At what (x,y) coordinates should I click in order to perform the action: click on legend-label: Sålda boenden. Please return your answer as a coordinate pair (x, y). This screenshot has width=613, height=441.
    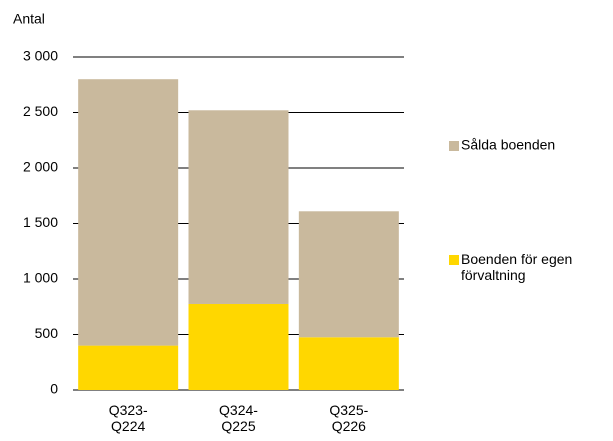
    Looking at the image, I should click on (508, 145).